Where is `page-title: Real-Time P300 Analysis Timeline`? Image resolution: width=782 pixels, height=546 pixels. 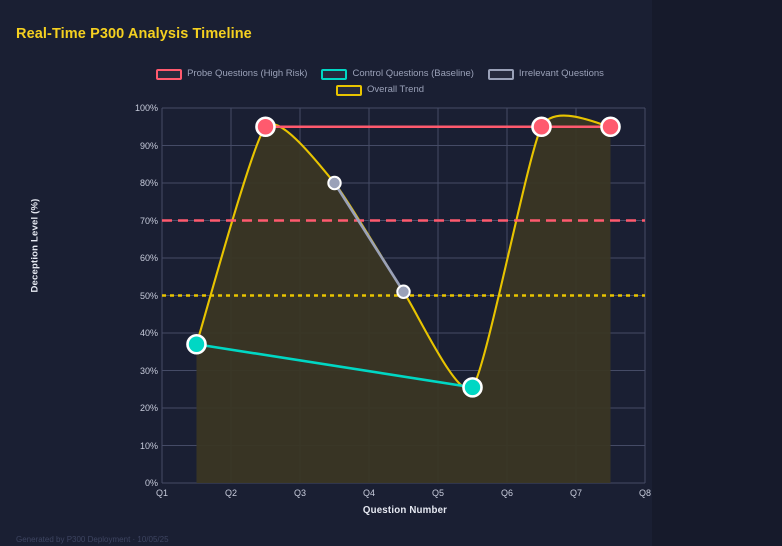 page-title: Real-Time P300 Analysis Timeline is located at coordinates (134, 34).